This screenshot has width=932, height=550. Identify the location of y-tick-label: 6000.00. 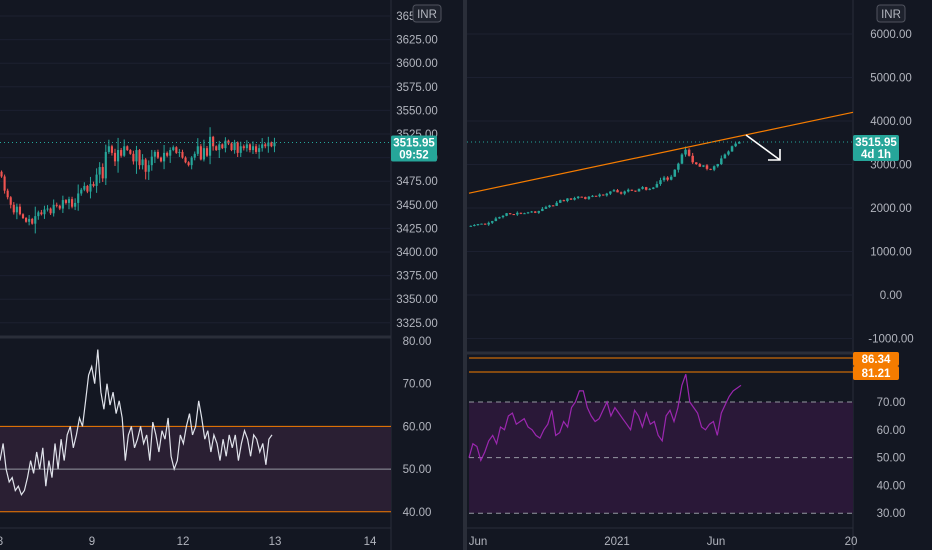
(891, 35).